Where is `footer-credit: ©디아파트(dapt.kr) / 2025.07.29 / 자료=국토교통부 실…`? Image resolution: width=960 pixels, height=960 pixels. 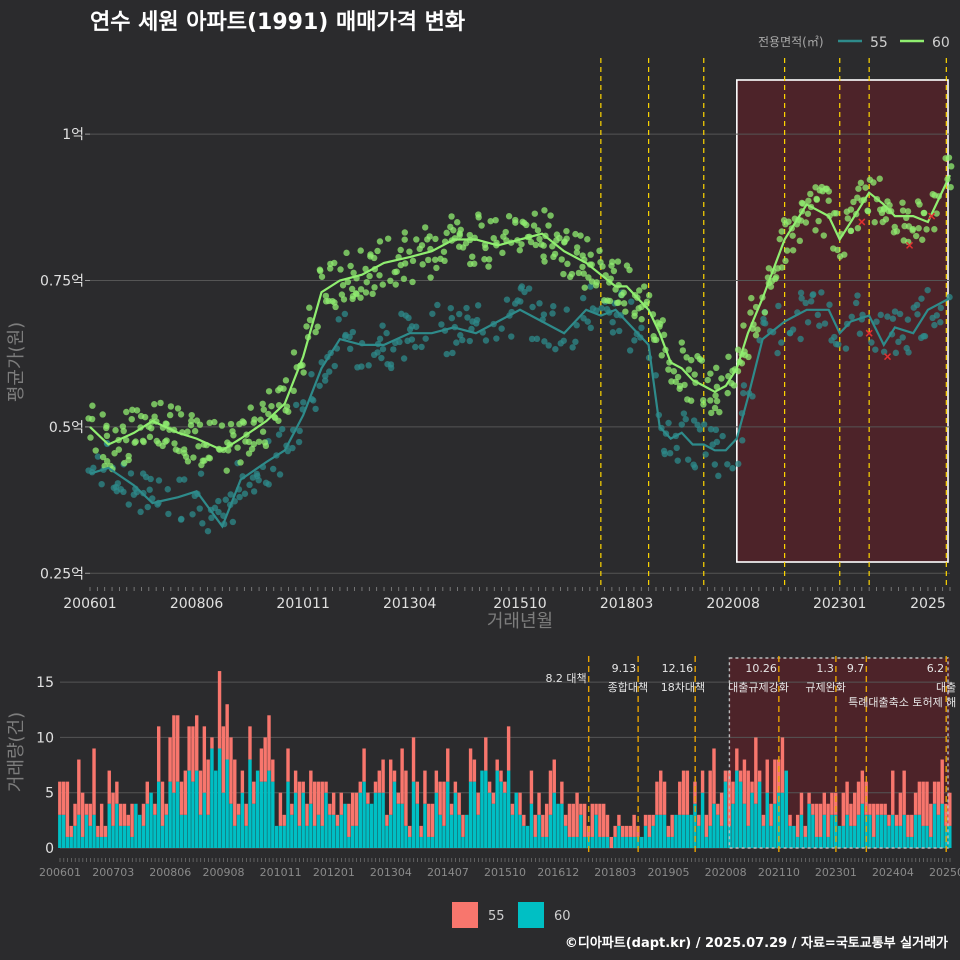 footer-credit: ©디아파트(dapt.kr) / 2025.07.29 / 자료=국토교통부 실… is located at coordinates (756, 943).